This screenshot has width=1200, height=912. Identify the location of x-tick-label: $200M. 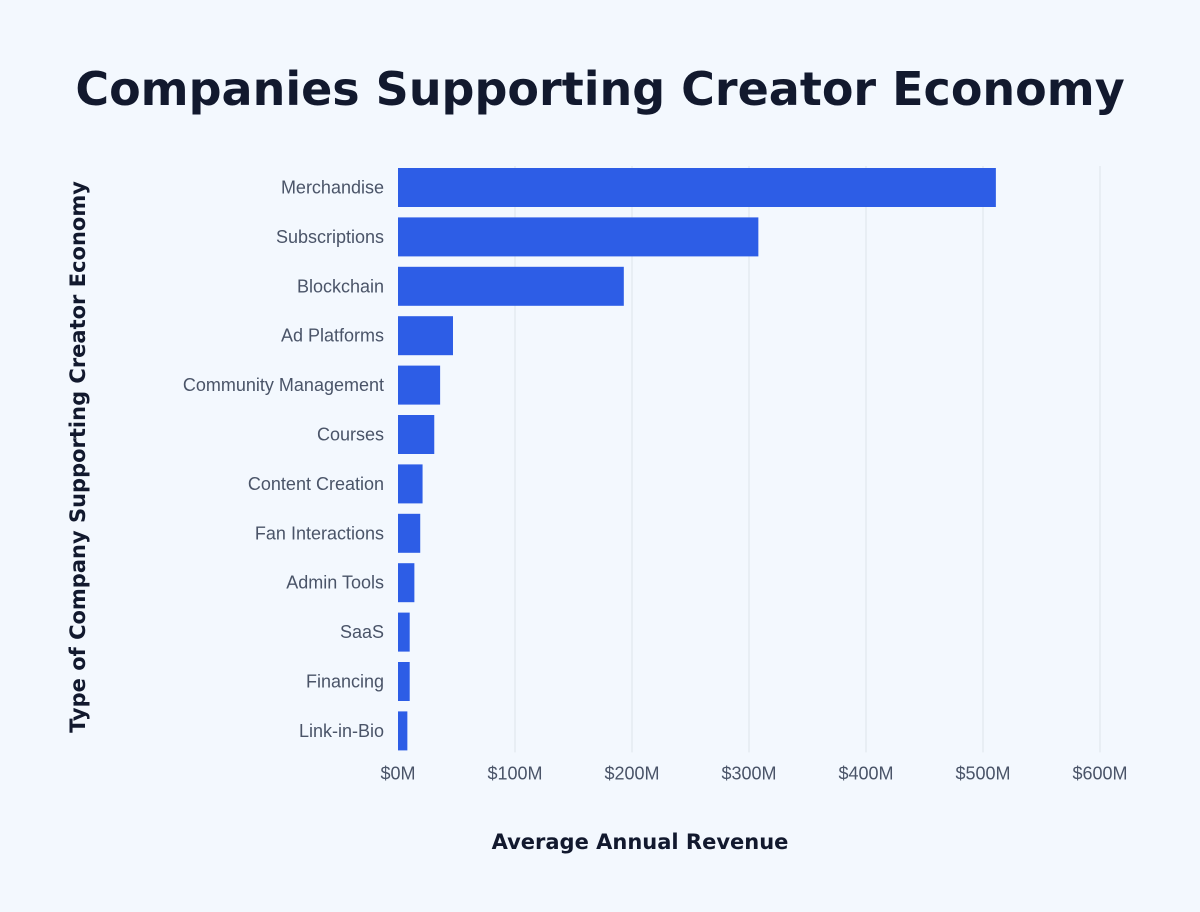
(631, 773).